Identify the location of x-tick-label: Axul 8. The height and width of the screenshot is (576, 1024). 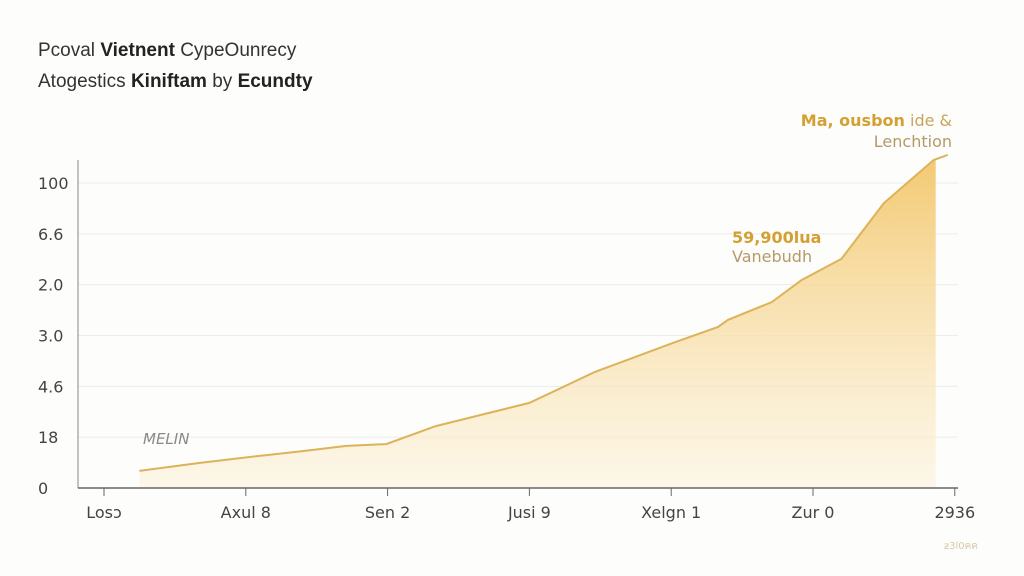
(246, 512).